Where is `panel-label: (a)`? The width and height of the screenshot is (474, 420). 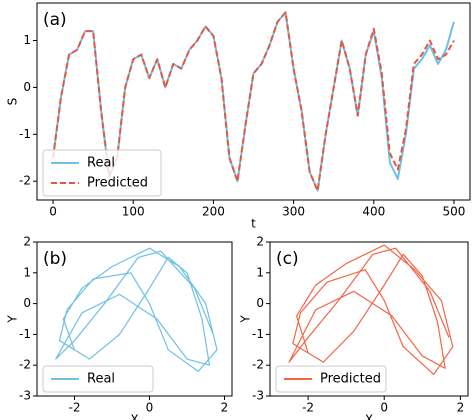
panel-label: (a) is located at coordinates (55, 20).